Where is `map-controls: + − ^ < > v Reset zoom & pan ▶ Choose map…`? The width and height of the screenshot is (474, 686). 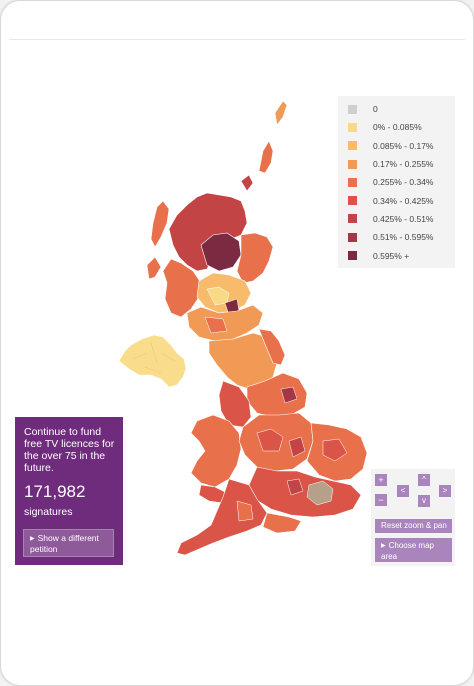
map-controls: + − ^ < > v Reset zoom & pan ▶ Choose map… is located at coordinates (413, 517).